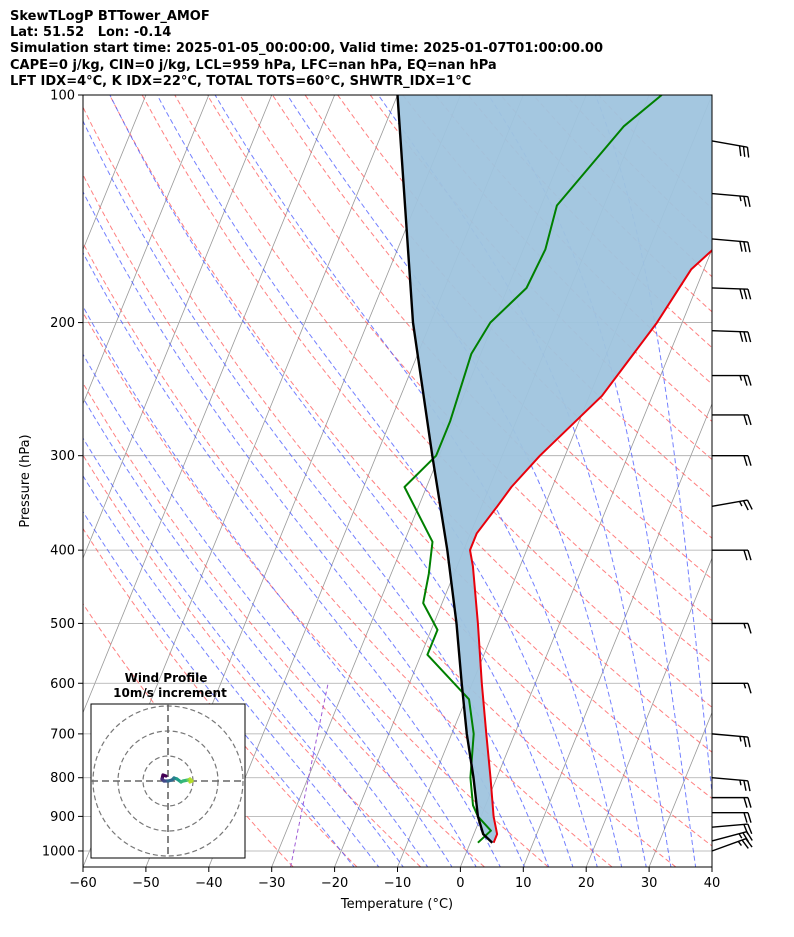 This screenshot has height=937, width=794. I want to click on y-tick-label: 100, so click(62, 96).